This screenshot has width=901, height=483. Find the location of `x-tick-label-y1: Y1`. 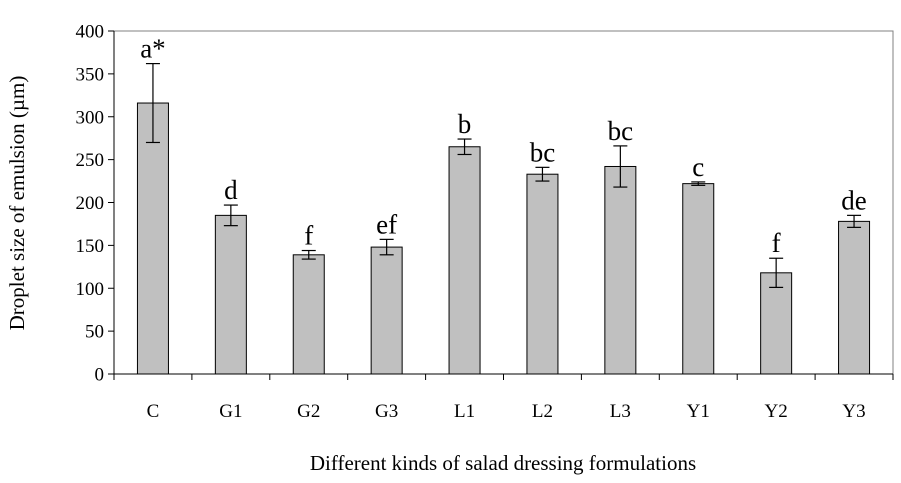

x-tick-label-y1: Y1 is located at coordinates (698, 411).